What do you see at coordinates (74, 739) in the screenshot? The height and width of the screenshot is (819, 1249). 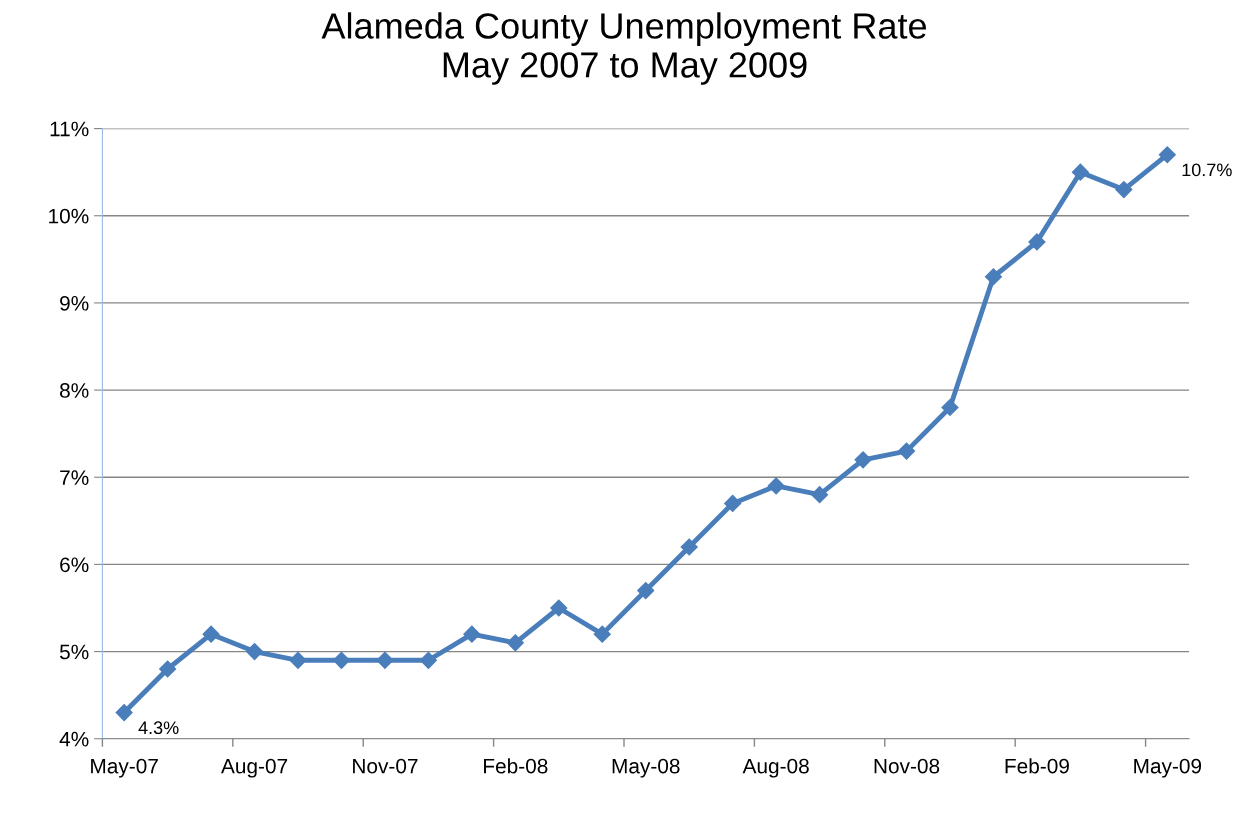 I see `y-tick-label: 4%` at bounding box center [74, 739].